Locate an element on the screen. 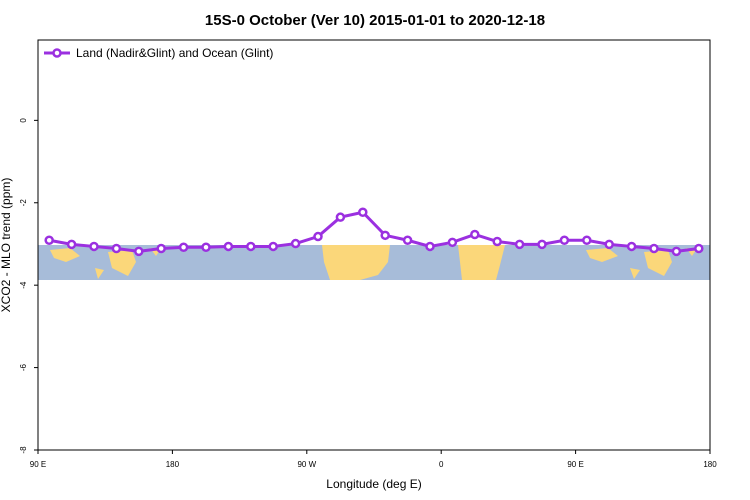  y-axis-label: XCO2 - MLO trend (ppm) is located at coordinates (6, 245).